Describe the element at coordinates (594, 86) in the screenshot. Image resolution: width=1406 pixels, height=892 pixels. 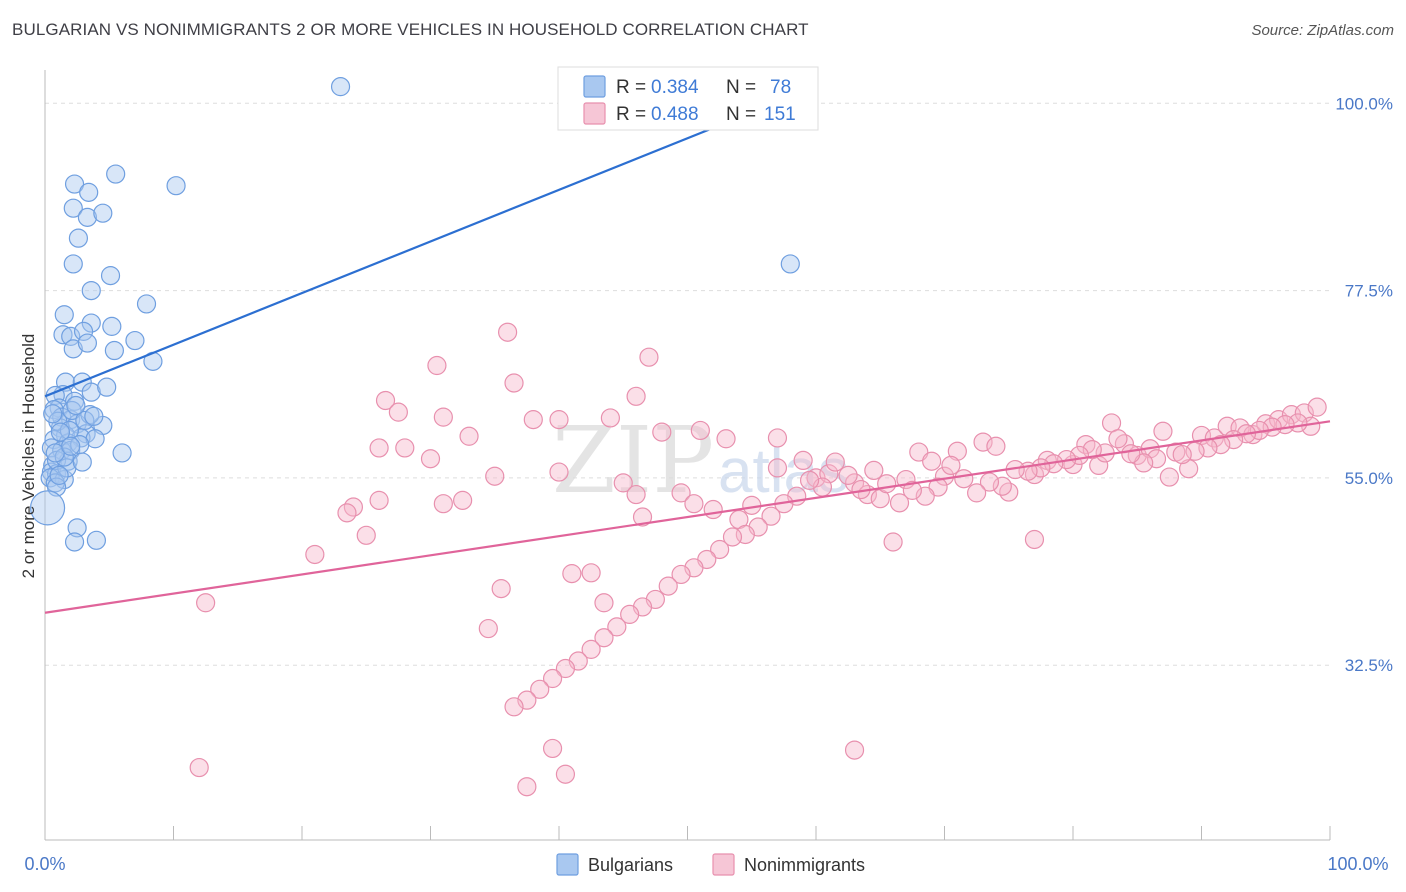
I see `legend-swatch-bulgarians` at that location.